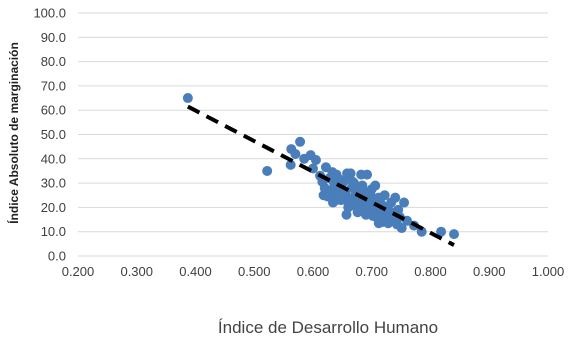 The image size is (578, 347). What do you see at coordinates (57, 256) in the screenshot?
I see `y-tick-label: 0.0` at bounding box center [57, 256].